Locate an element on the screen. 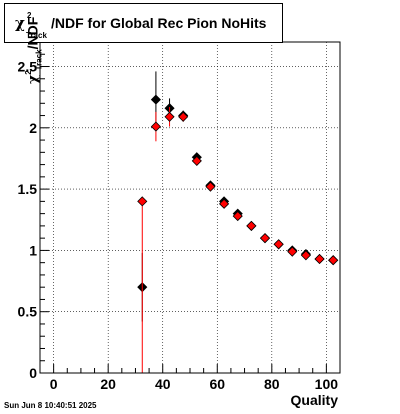 This screenshot has height=414, width=400. ylabel-chi-symbol: χ is located at coordinates (33, 79).